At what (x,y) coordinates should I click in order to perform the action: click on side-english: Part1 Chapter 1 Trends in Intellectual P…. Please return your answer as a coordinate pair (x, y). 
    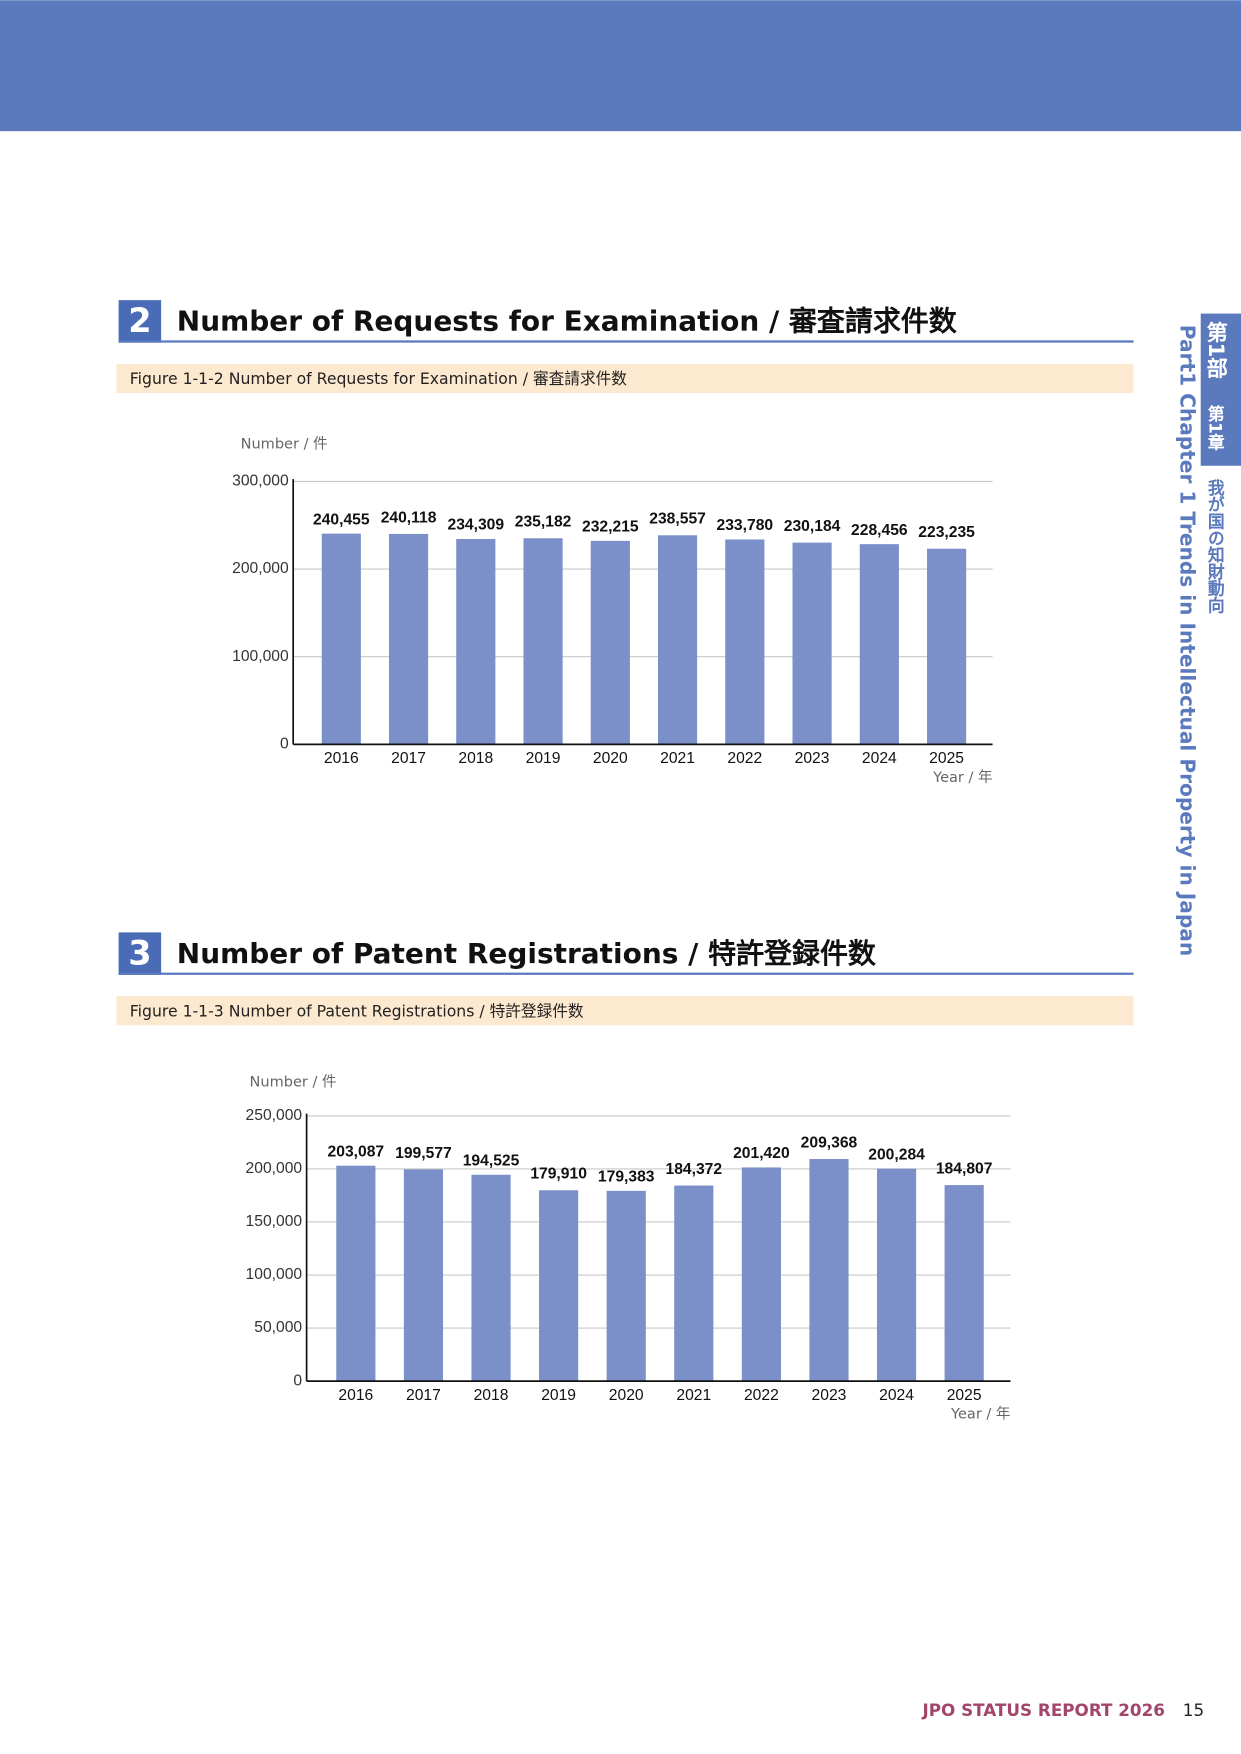
    Looking at the image, I should click on (1188, 640).